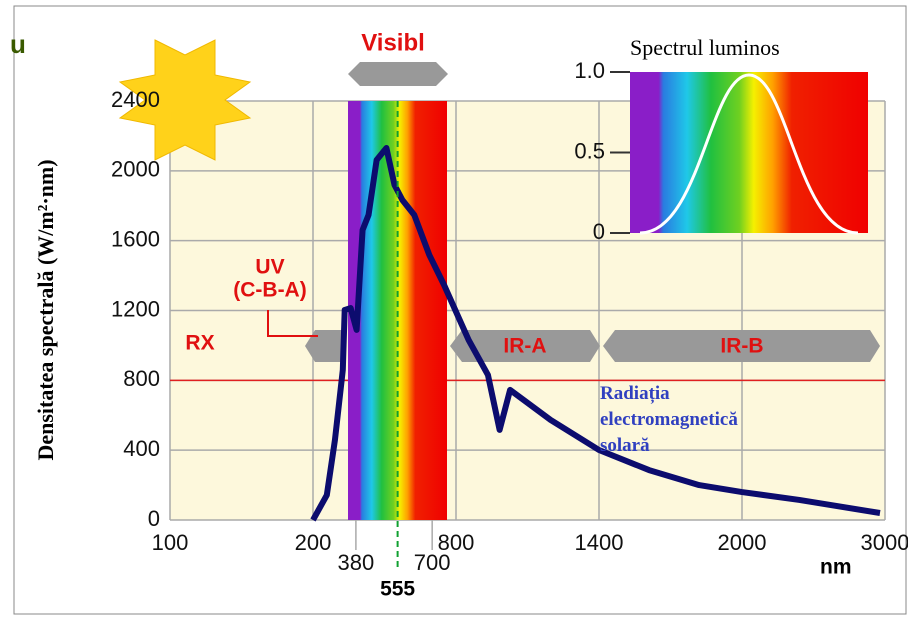 The image size is (908, 619). I want to click on inset-spectrum, so click(749, 152).